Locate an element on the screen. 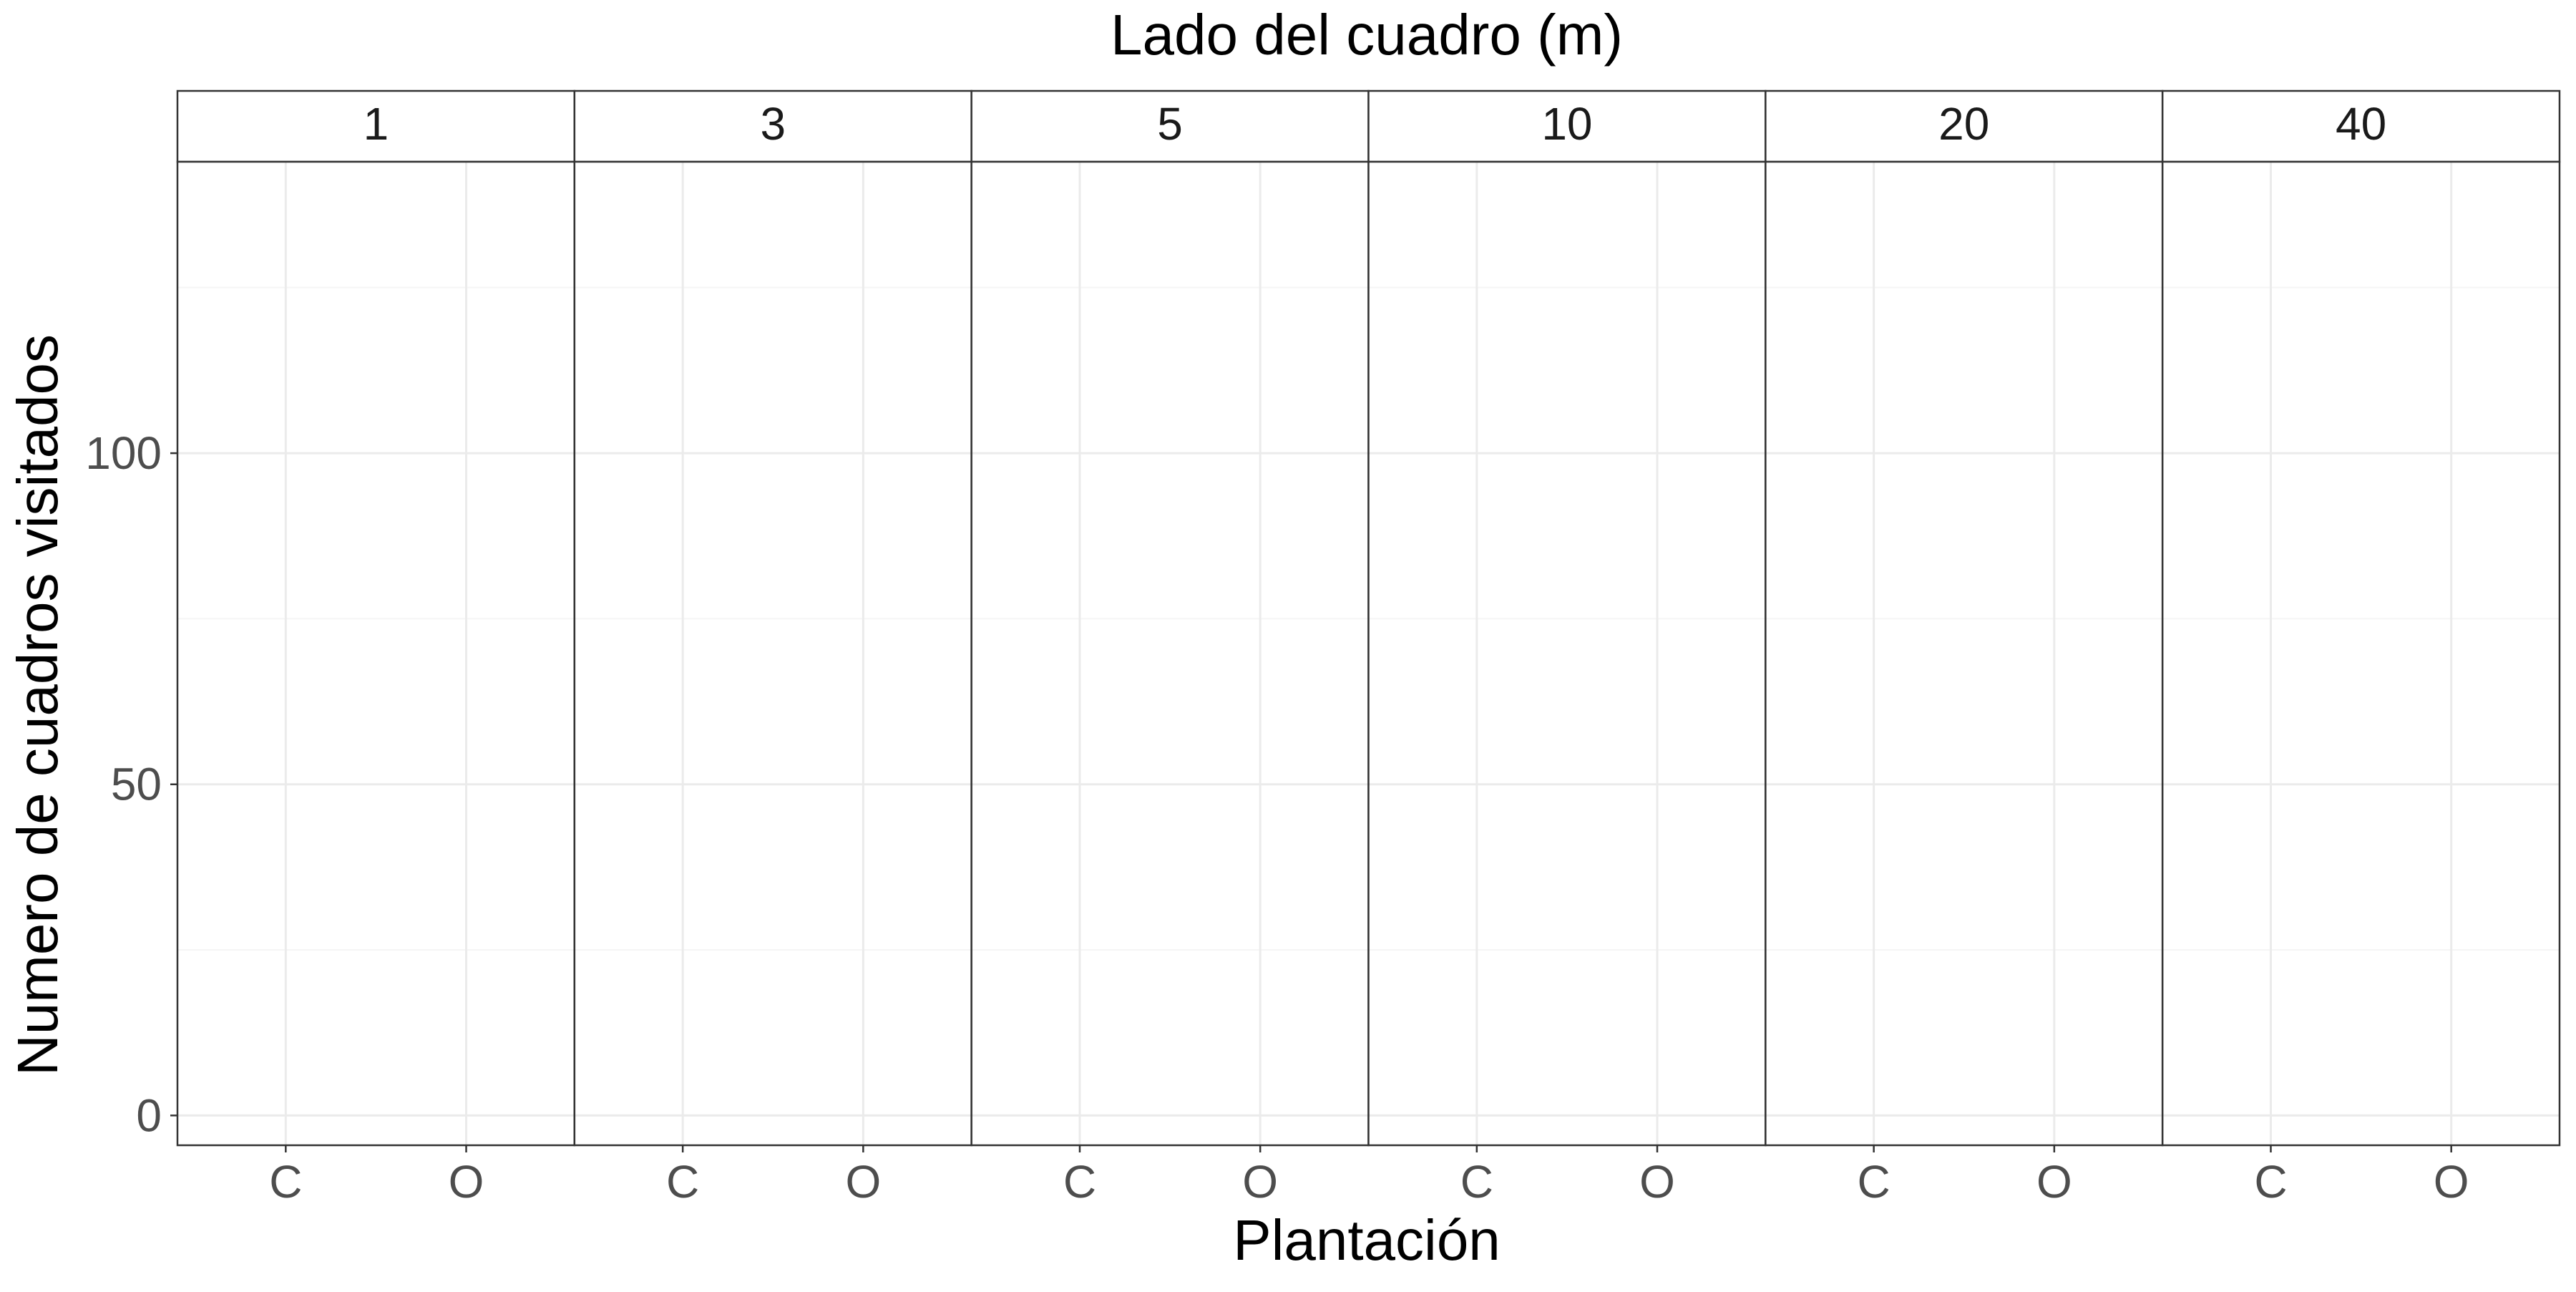 Image resolution: width=2576 pixels, height=1292 pixels. facet-strip-label: 40 is located at coordinates (2361, 124).